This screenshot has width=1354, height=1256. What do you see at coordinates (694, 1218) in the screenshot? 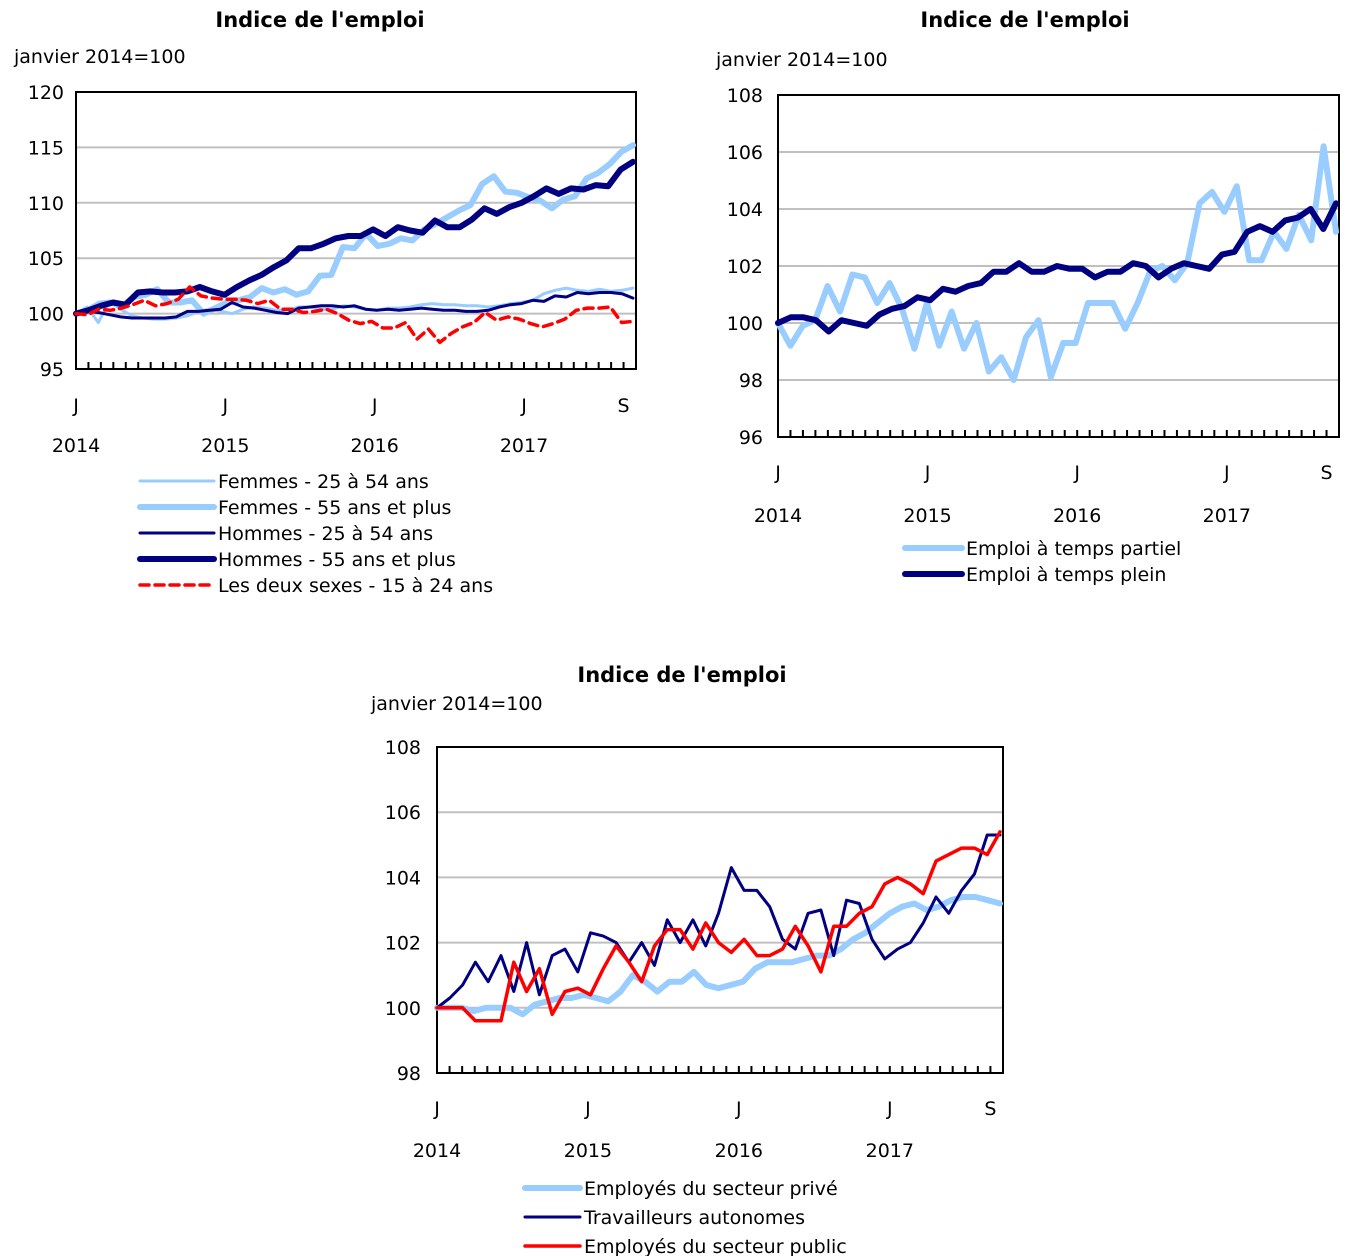
I see `legend-entry: Travailleurs autonomes` at bounding box center [694, 1218].